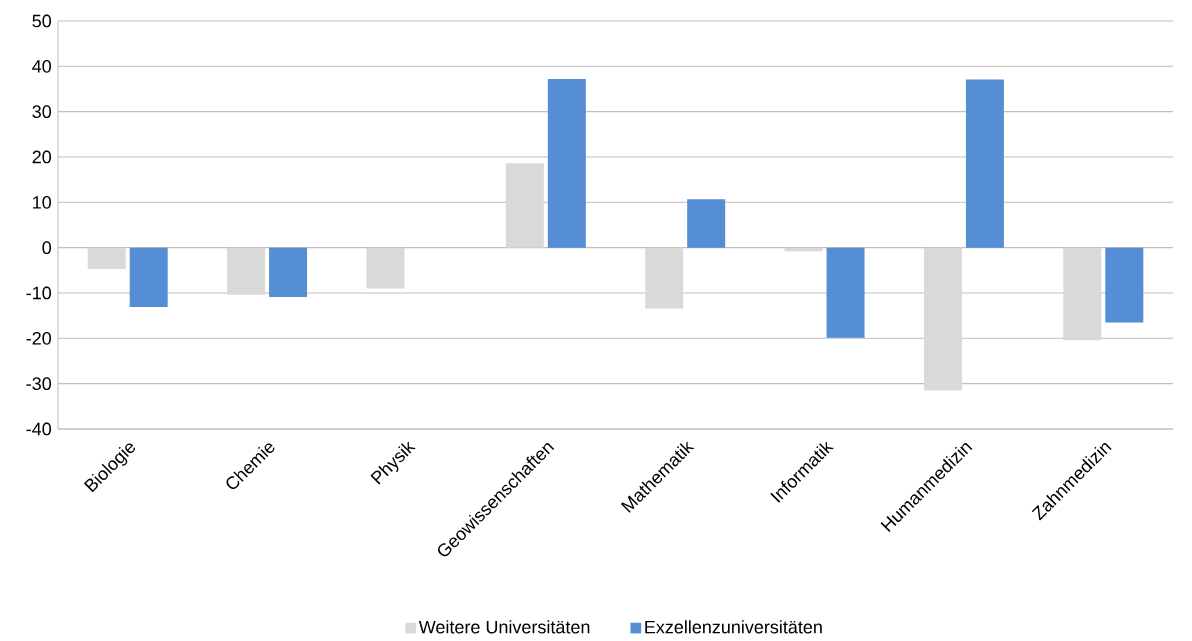 This screenshot has height=641, width=1192. I want to click on legend-label: Exzellenzuniversitäten, so click(733, 627).